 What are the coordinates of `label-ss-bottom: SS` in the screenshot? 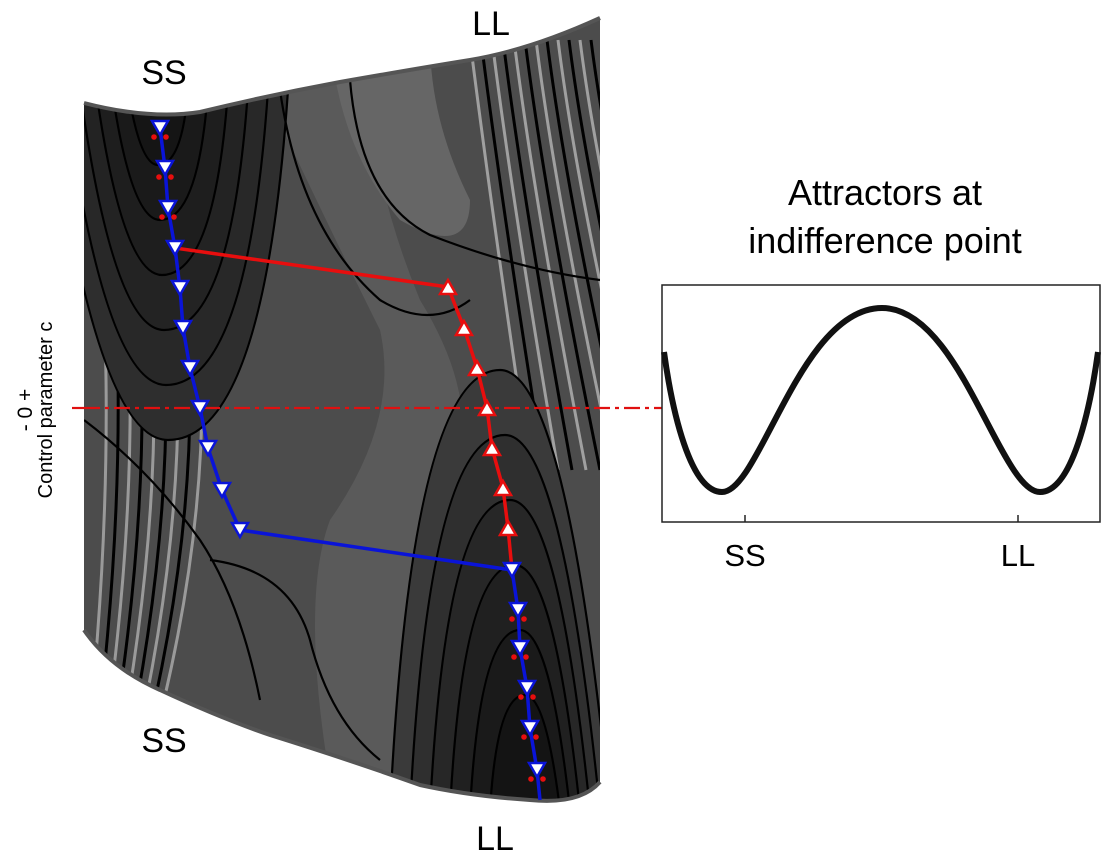 It's located at (163, 741).